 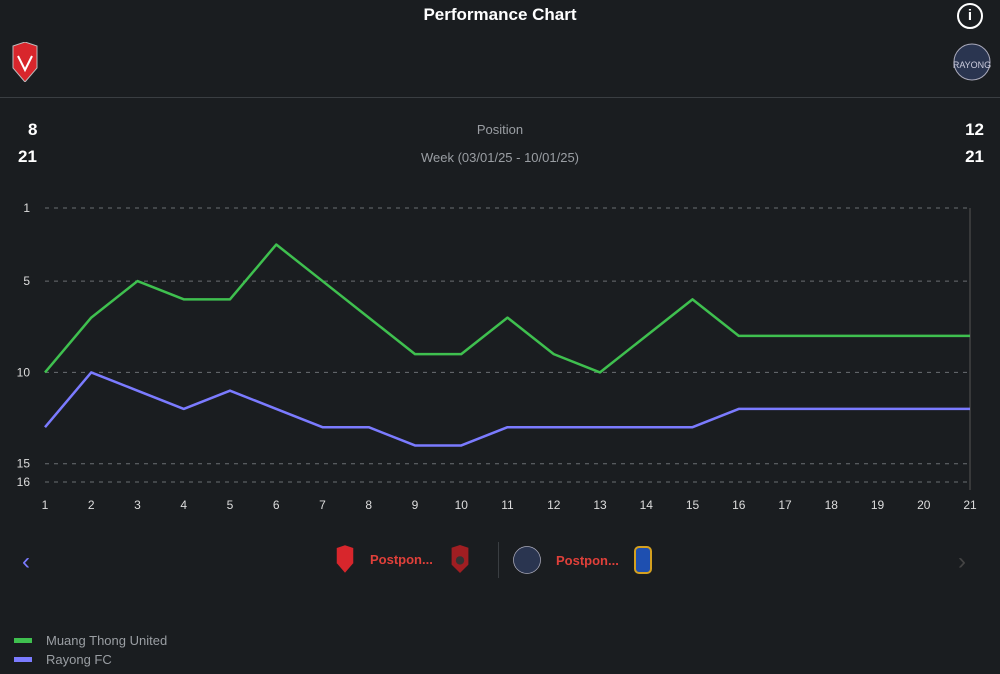 I want to click on x-tick-label: 16, so click(x=739, y=505).